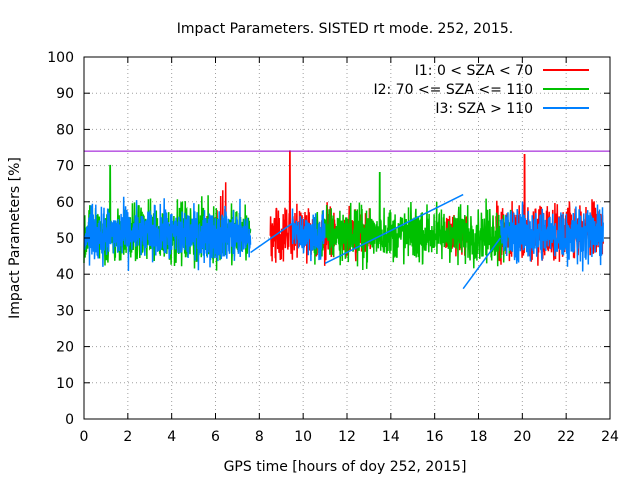  I want to click on x-axis-label: GPS time [hours of doy 252, 2015], so click(345, 467).